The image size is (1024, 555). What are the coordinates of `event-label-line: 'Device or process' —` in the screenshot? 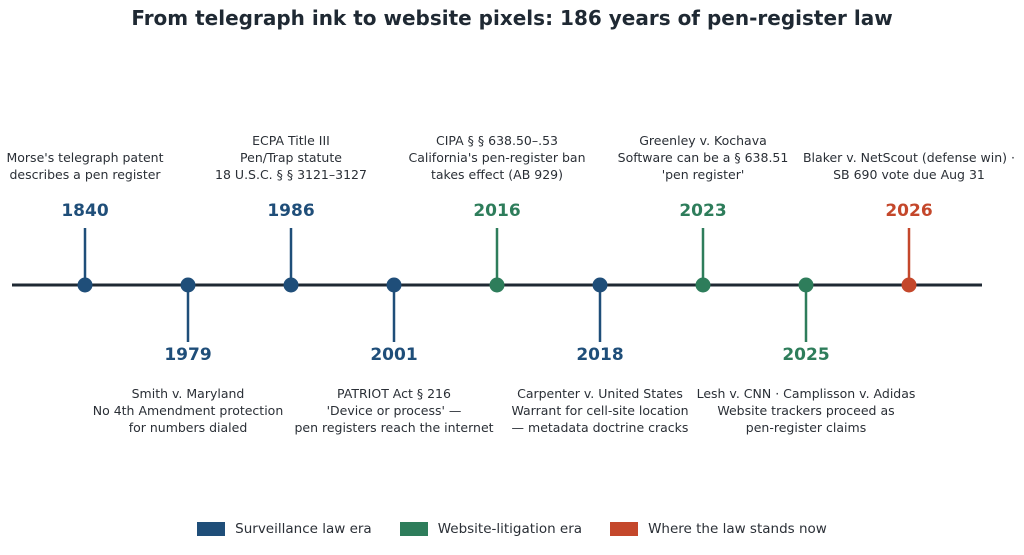 It's located at (394, 410).